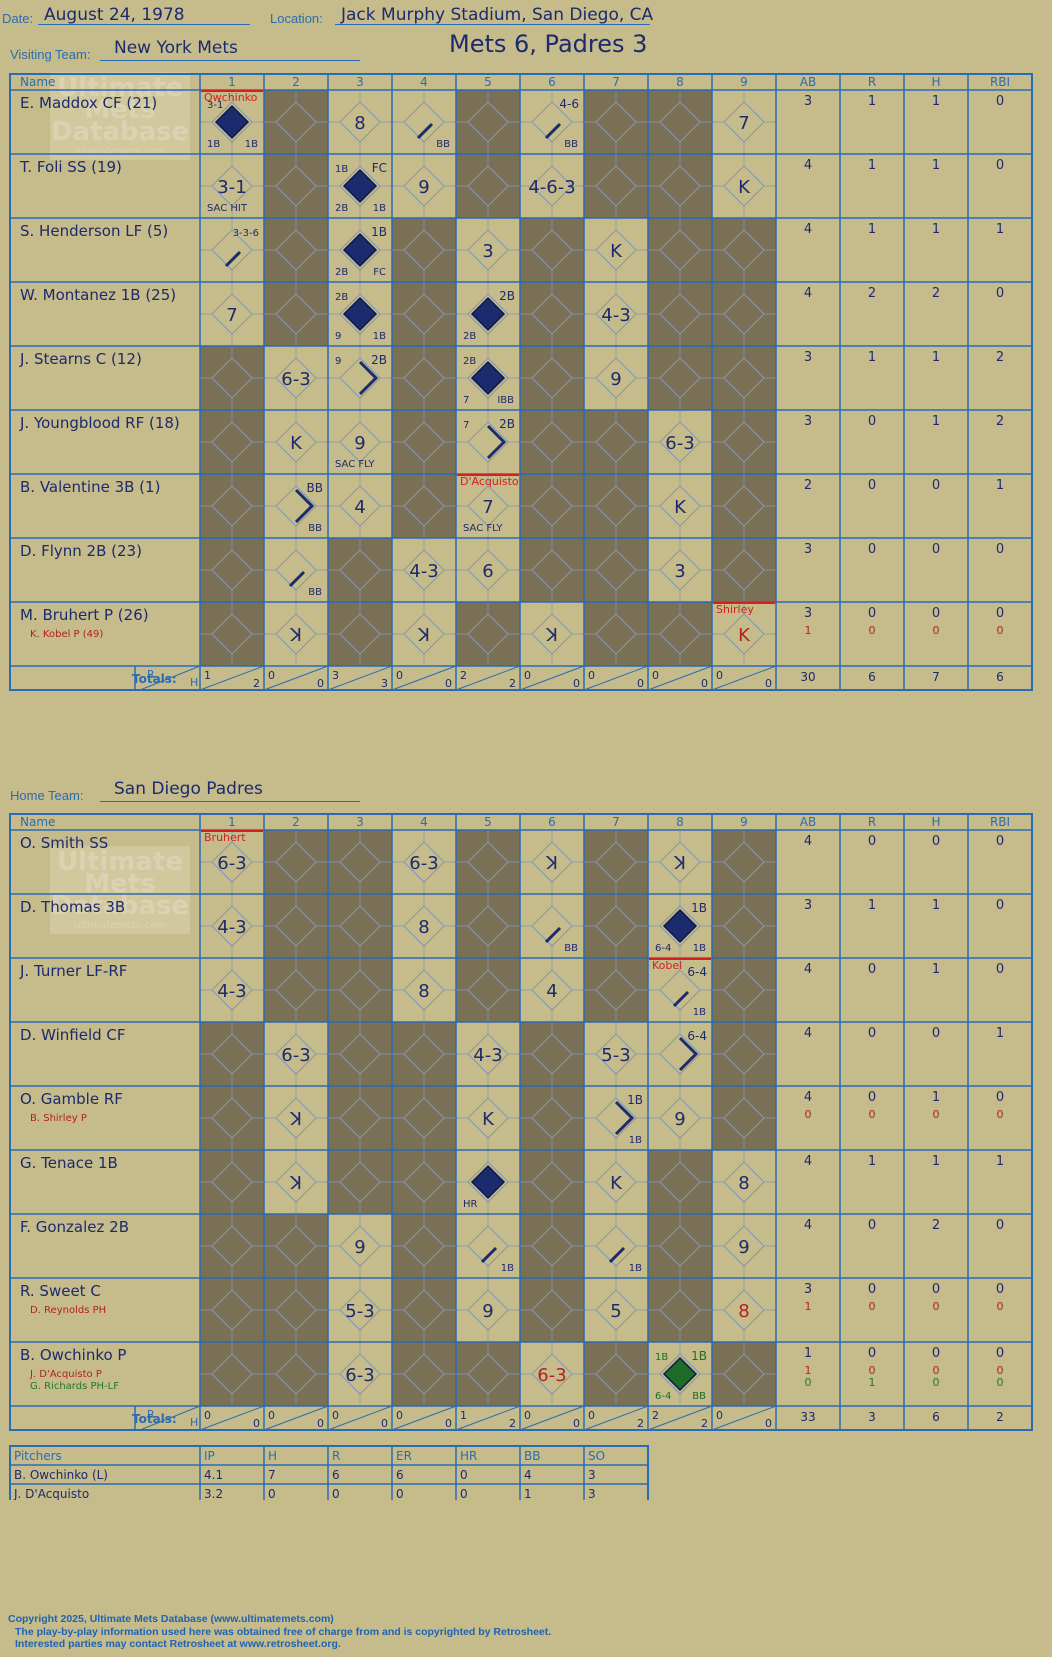 This screenshot has width=1052, height=1657. Describe the element at coordinates (73, 1035) in the screenshot. I see `player-name: D. Winfield CF` at that location.